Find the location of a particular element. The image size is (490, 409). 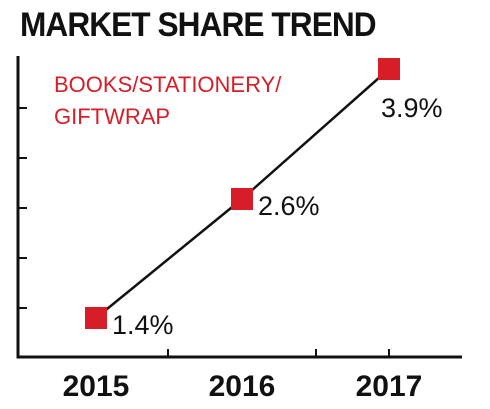

chart-annotation: BOOKS/STATIONERY/GIFTWRAP is located at coordinates (168, 100).